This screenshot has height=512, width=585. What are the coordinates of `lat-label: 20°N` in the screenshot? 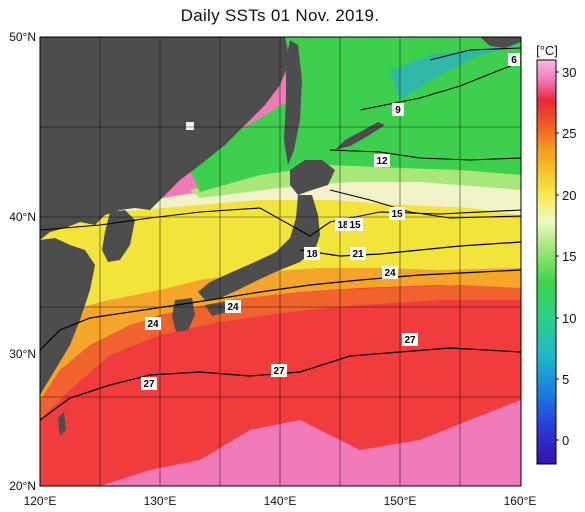 It's located at (22, 486).